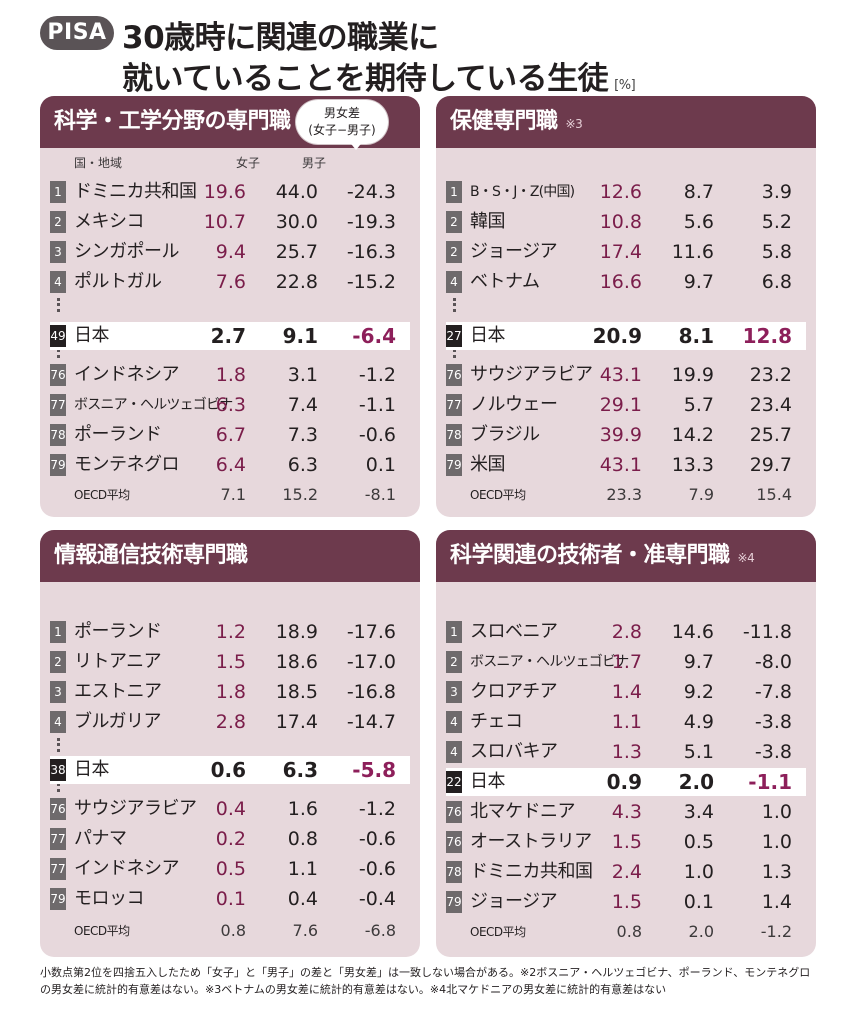  I want to click on value-female: 43.1, so click(620, 465).